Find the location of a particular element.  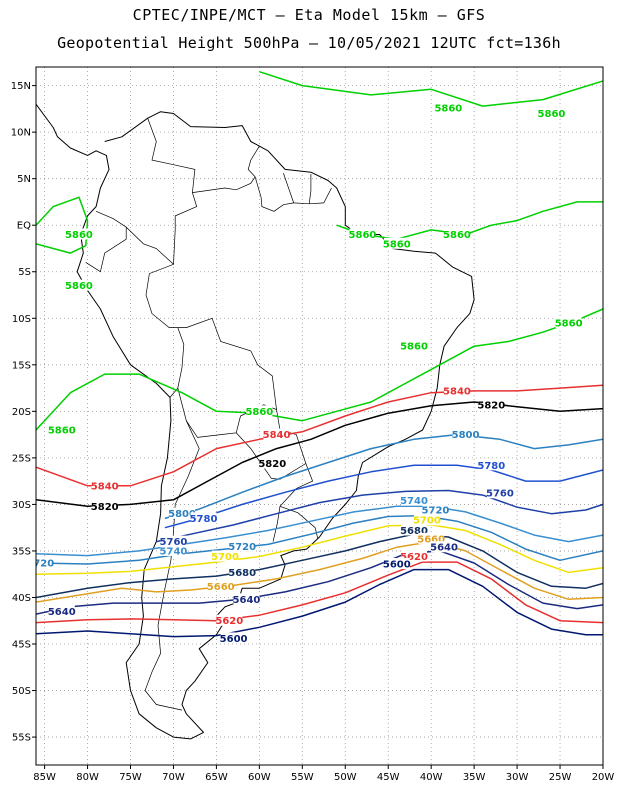

contour-label: 5740 is located at coordinates (414, 501).